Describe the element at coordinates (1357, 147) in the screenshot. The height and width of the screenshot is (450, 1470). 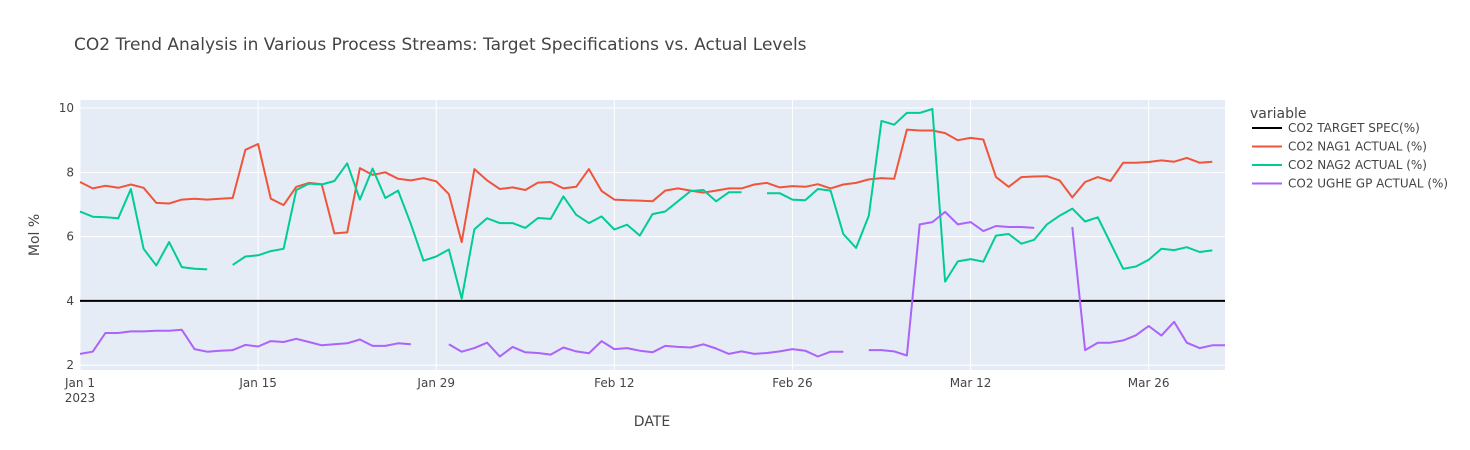
I see `legend-item-label: CO2 NAG1 ACTUAL (%)` at that location.